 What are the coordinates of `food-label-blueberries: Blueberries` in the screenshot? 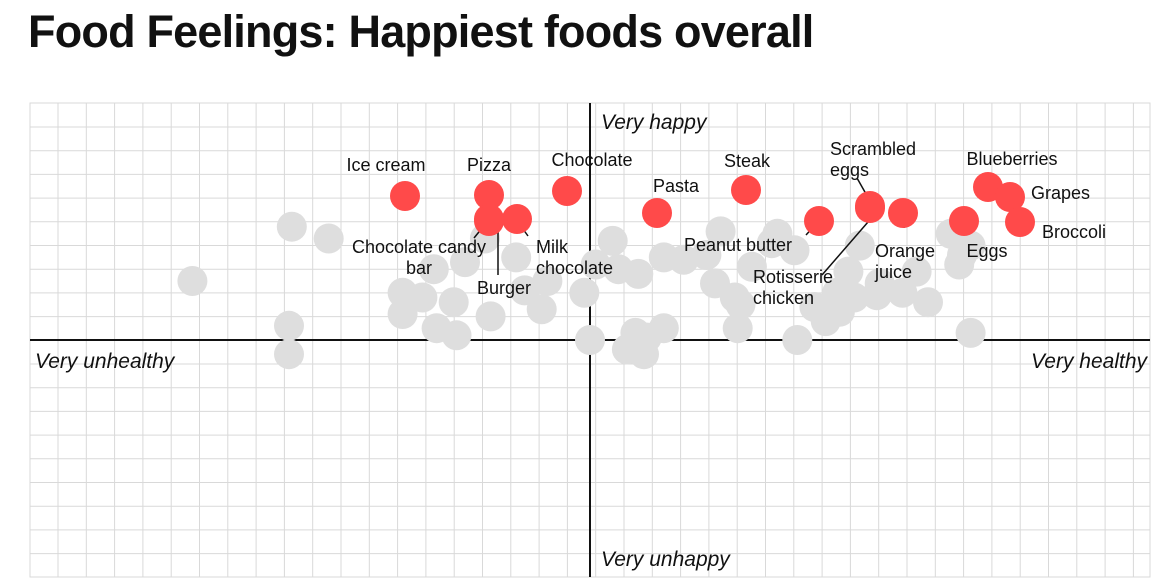 It's located at (1011, 159).